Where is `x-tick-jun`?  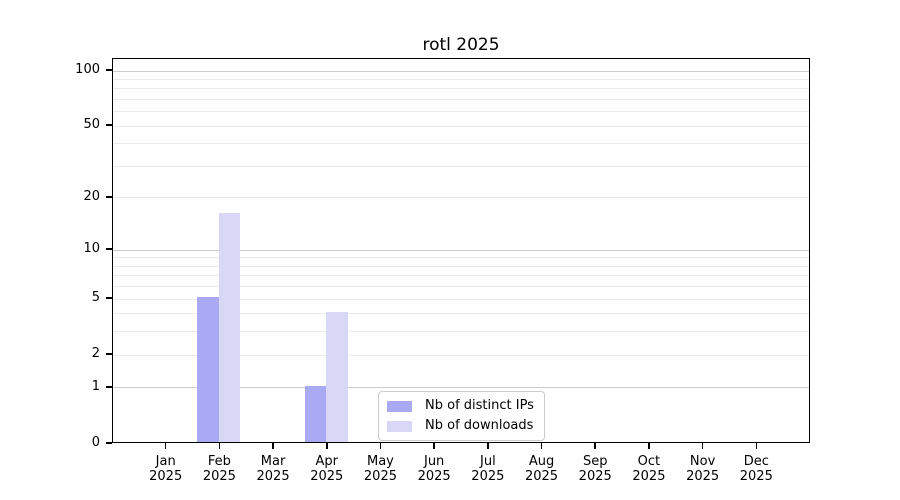
x-tick-jun is located at coordinates (434, 446).